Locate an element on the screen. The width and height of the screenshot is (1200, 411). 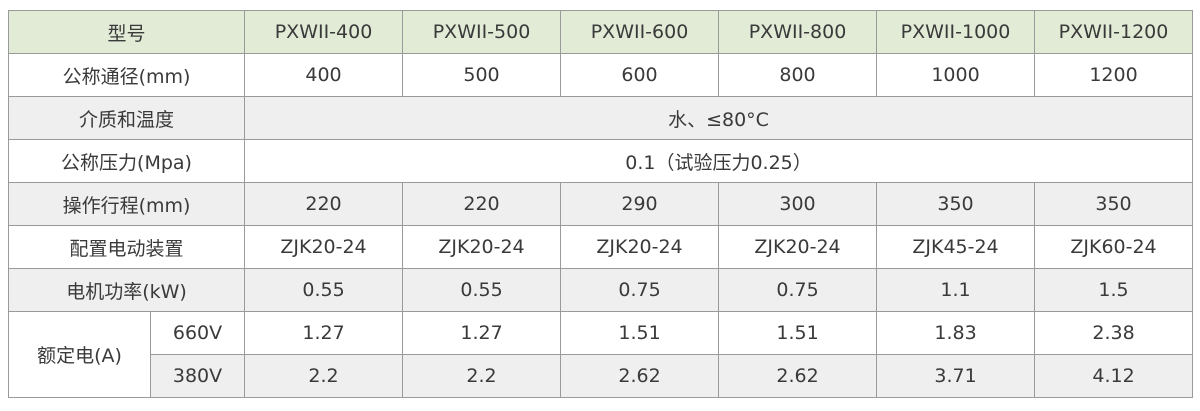
row-label: 公称压力(Mpa) is located at coordinates (126, 161).